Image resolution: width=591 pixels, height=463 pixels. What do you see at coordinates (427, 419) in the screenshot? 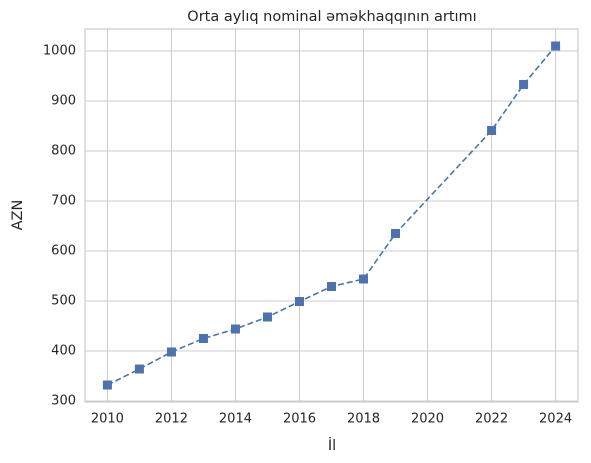
I see `x-tick-label: 2020` at bounding box center [427, 419].